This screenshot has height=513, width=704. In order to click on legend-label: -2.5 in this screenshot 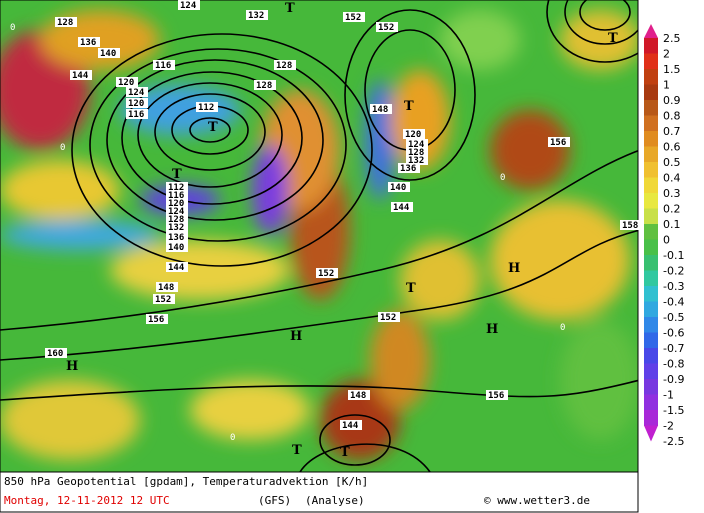, I will do `click(673, 441)`.